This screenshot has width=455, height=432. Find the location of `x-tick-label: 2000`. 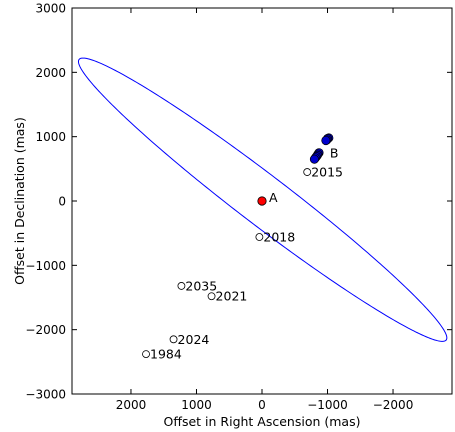

x-tick-label: 2000 is located at coordinates (131, 405).